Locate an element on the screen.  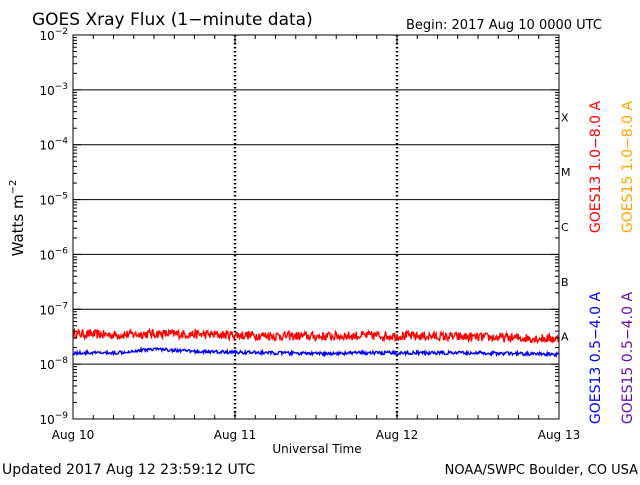
x-tick-label: Aug 13 is located at coordinates (559, 435).